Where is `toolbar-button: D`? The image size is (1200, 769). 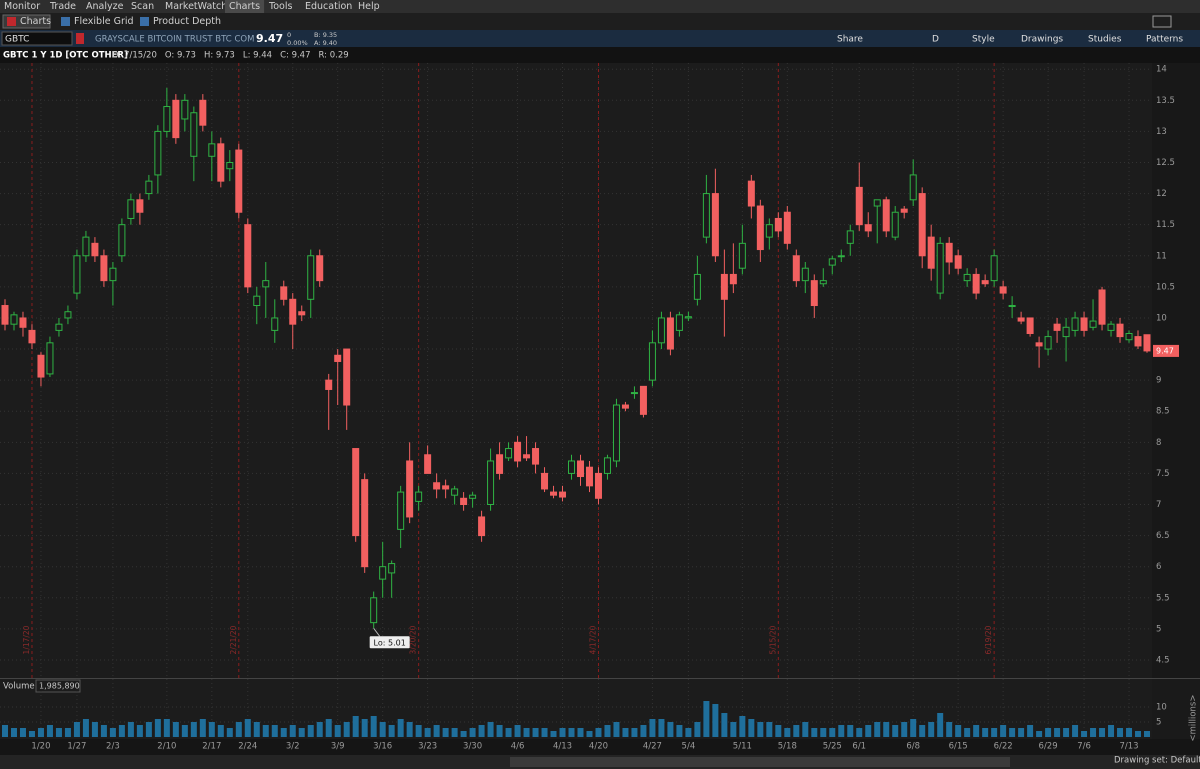
toolbar-button: D is located at coordinates (935, 40).